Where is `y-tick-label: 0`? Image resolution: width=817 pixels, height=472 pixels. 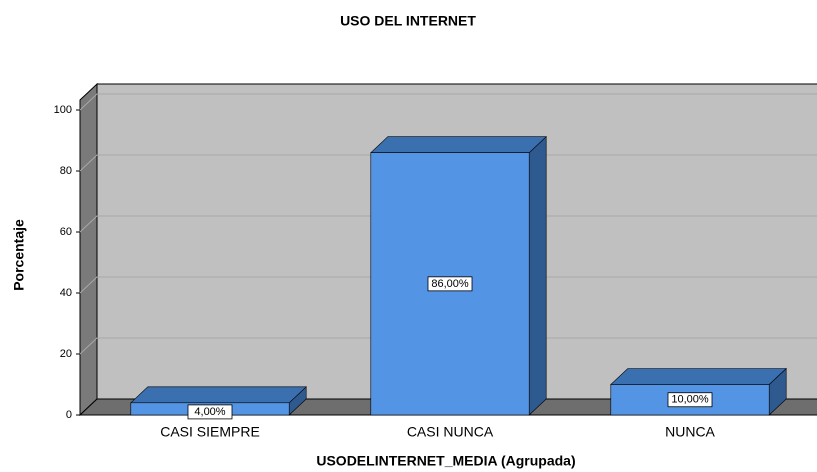 y-tick-label: 0 is located at coordinates (69, 415).